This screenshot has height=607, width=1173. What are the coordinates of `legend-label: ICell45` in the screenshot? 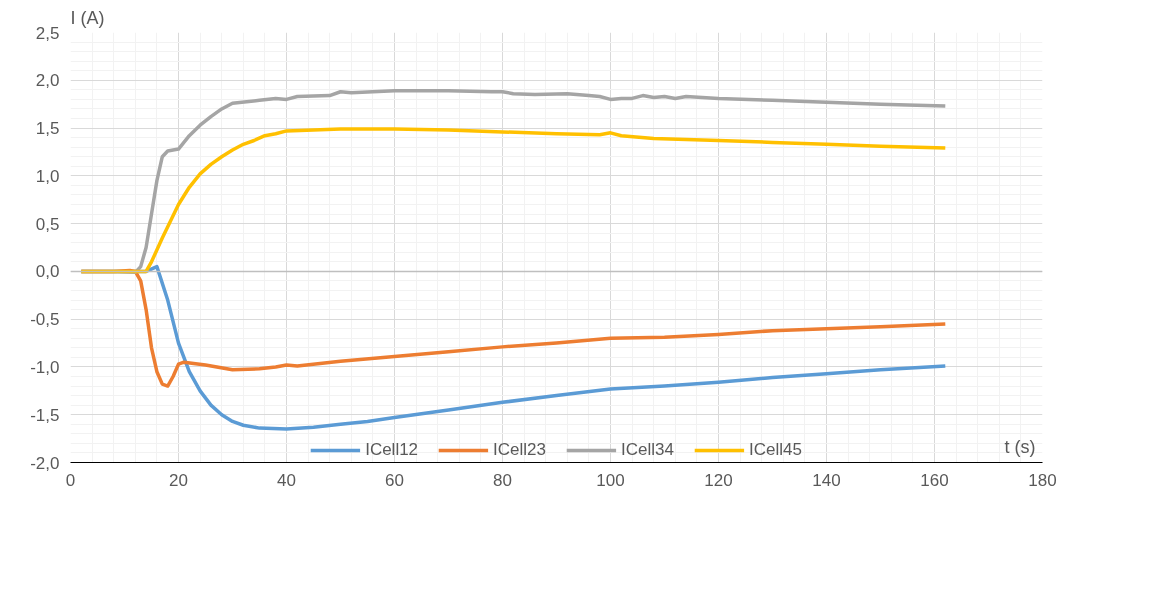 It's located at (775, 450).